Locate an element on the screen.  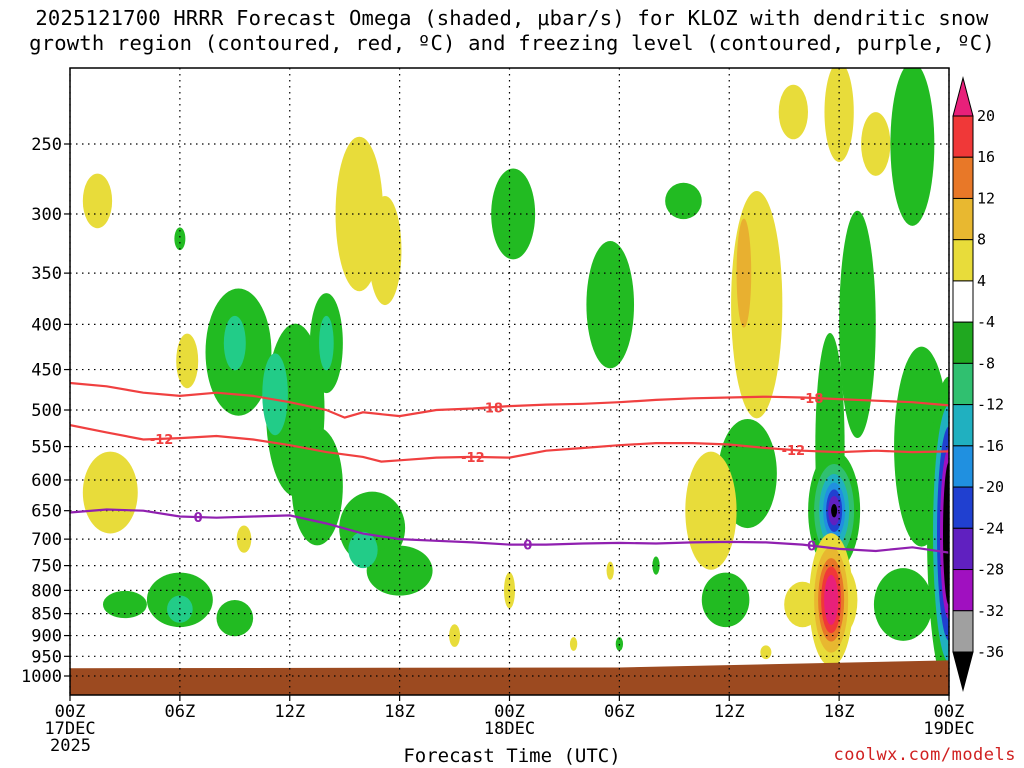
x-axis-label: Forecast Time (UTC) is located at coordinates (512, 756).